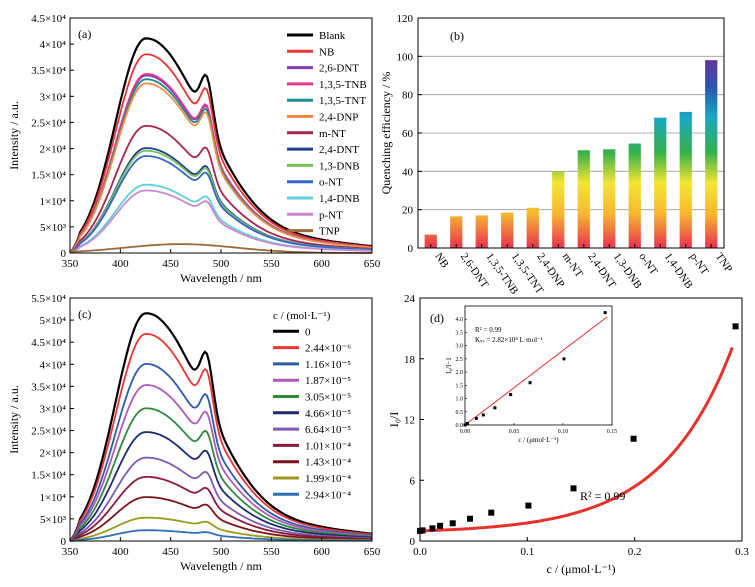 This screenshot has width=755, height=587. I want to click on inset-y-tick-label: 2.0, so click(460, 373).